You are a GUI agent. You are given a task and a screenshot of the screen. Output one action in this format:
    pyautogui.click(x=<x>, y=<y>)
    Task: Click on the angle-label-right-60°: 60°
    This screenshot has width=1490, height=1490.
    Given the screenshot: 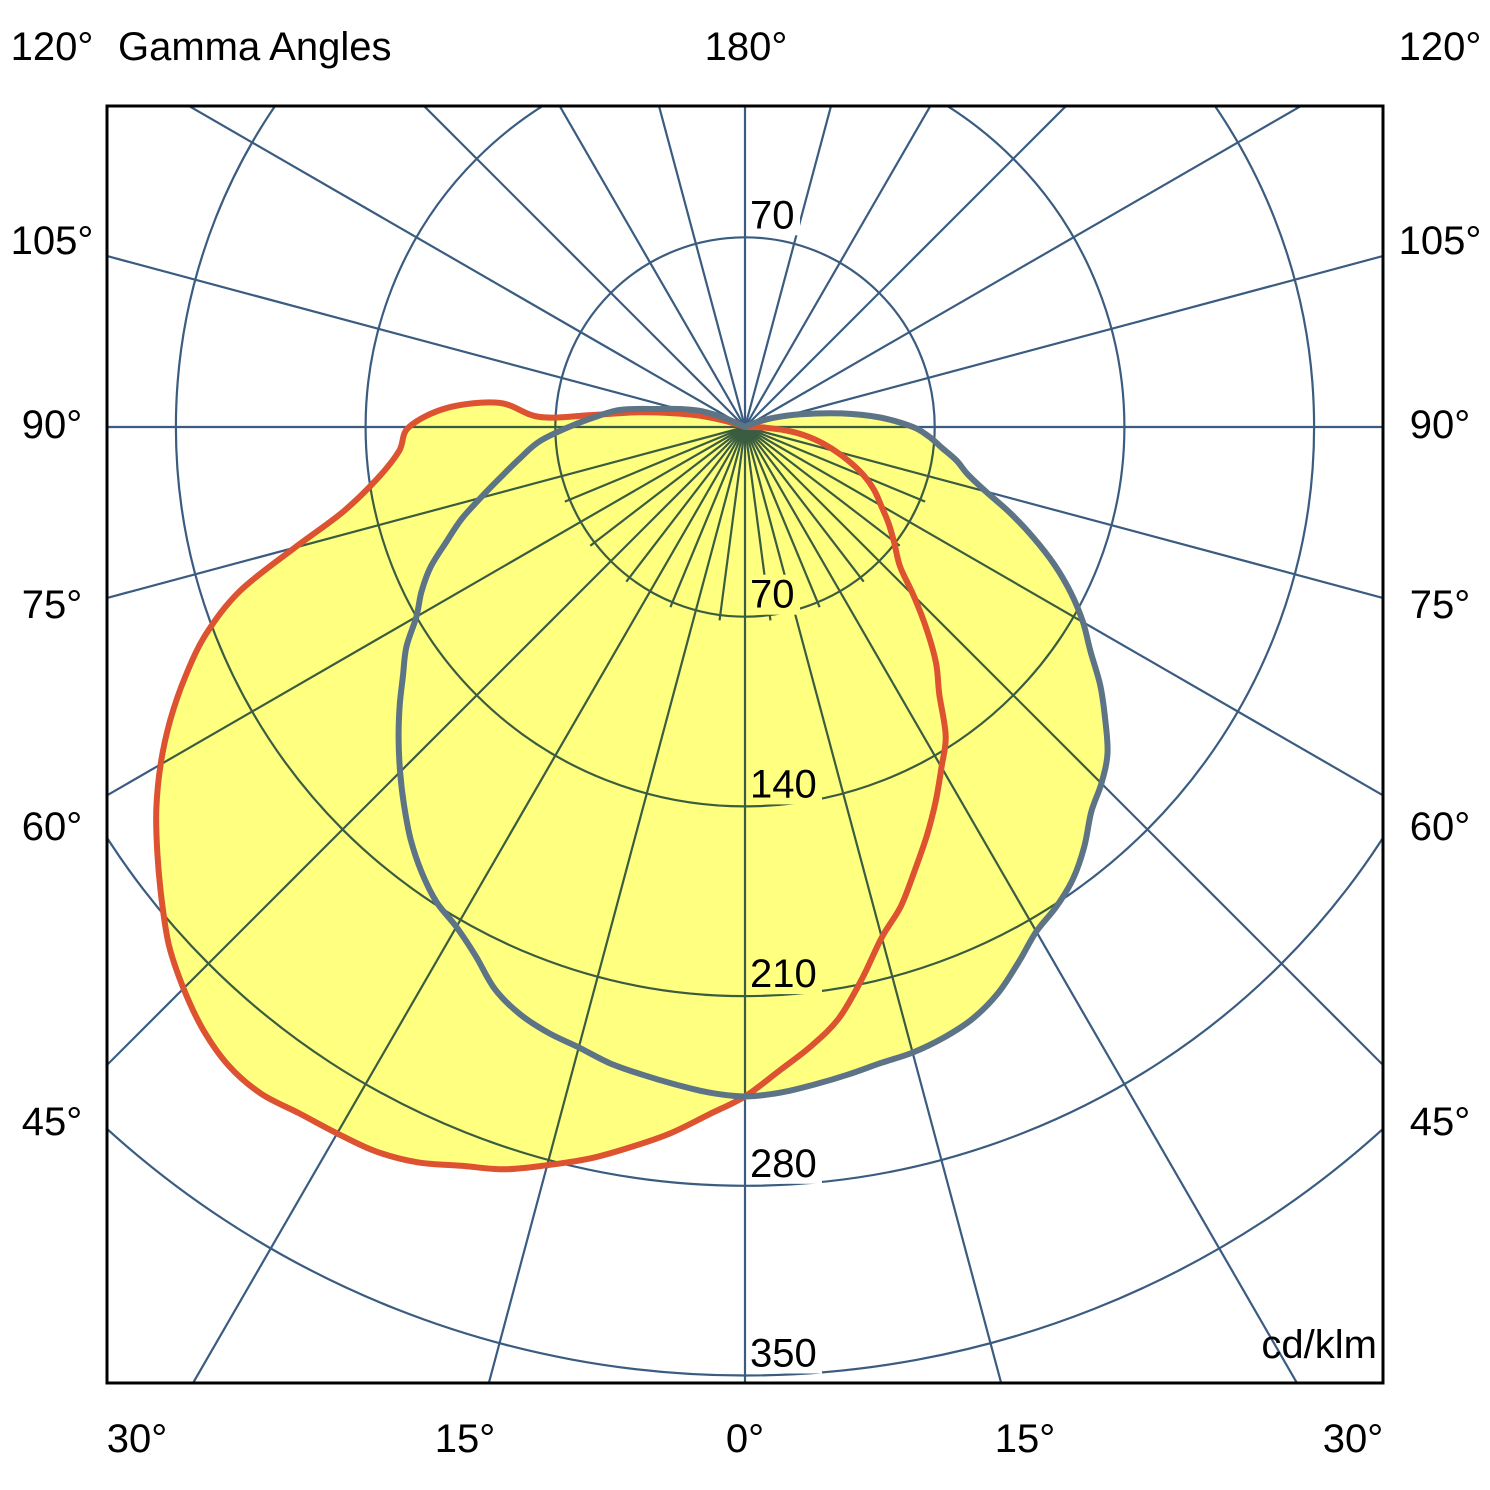 What is the action you would take?
    pyautogui.click(x=1440, y=827)
    